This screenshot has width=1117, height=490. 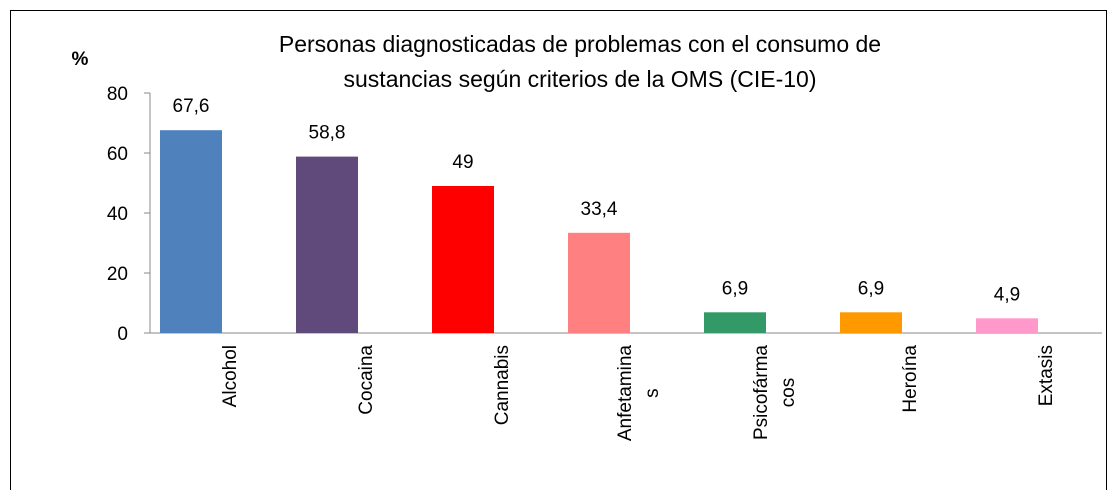 I want to click on x-tick-label: Cocaina, so click(x=366, y=380).